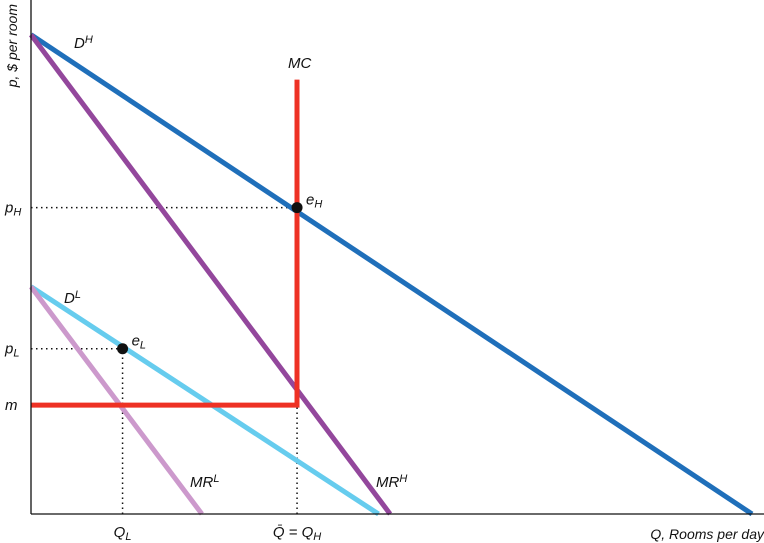  I want to click on point-eh, so click(297, 208).